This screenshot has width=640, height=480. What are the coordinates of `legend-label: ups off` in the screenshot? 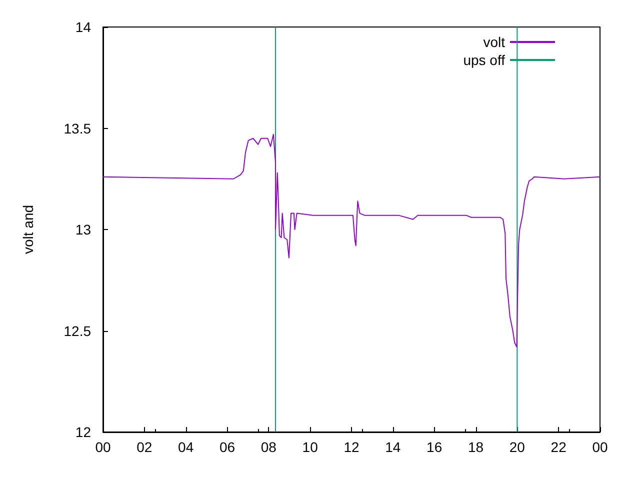 It's located at (484, 60).